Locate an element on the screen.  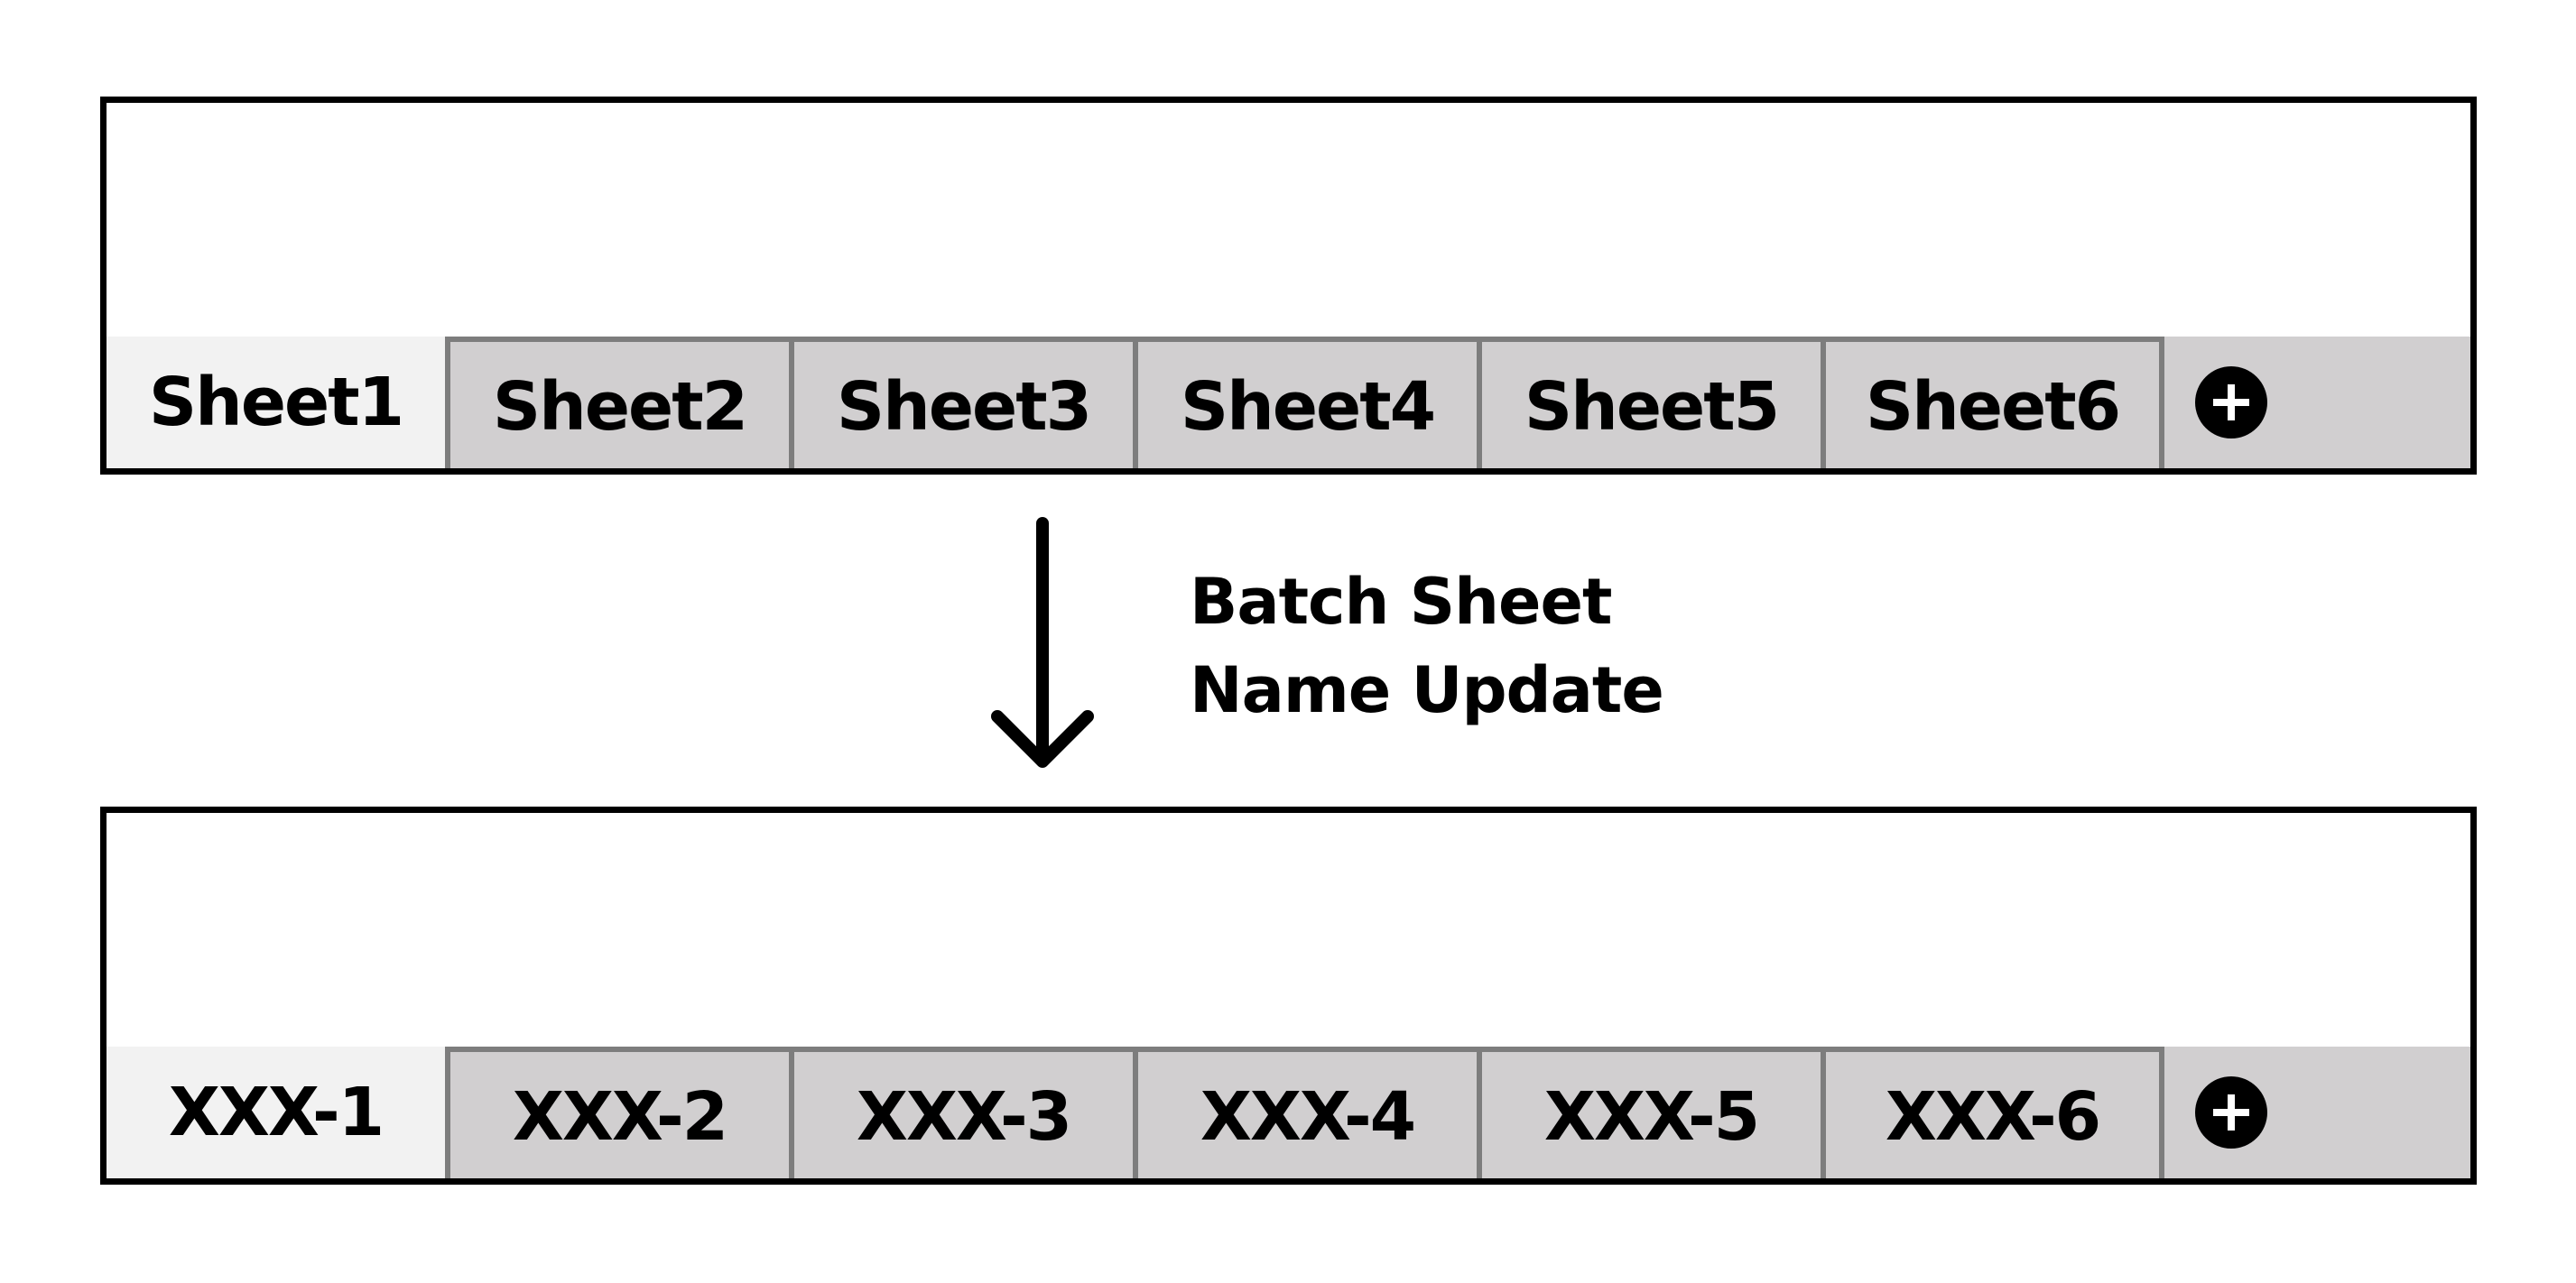
sheet-tab-bar: XXX-1 XXX-2 XXX-3 XXX-4 XXX-5 XXX-6 is located at coordinates (1288, 1112).